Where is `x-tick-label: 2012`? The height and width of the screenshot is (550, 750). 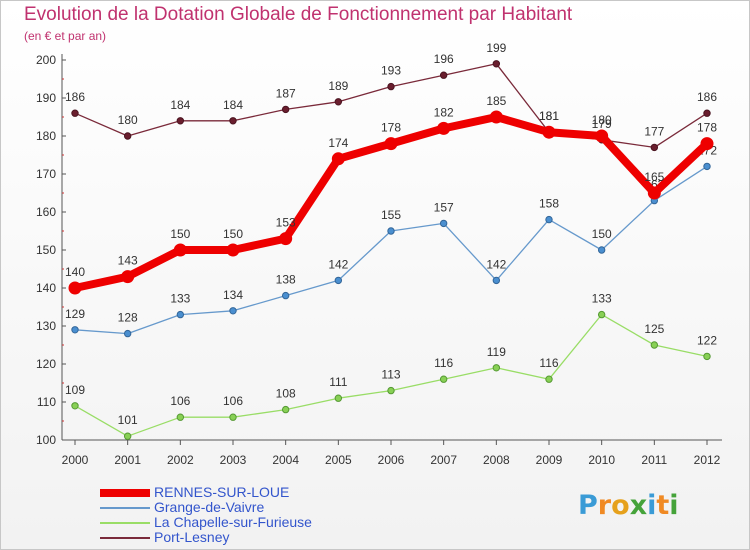 x-tick-label: 2012 is located at coordinates (707, 460).